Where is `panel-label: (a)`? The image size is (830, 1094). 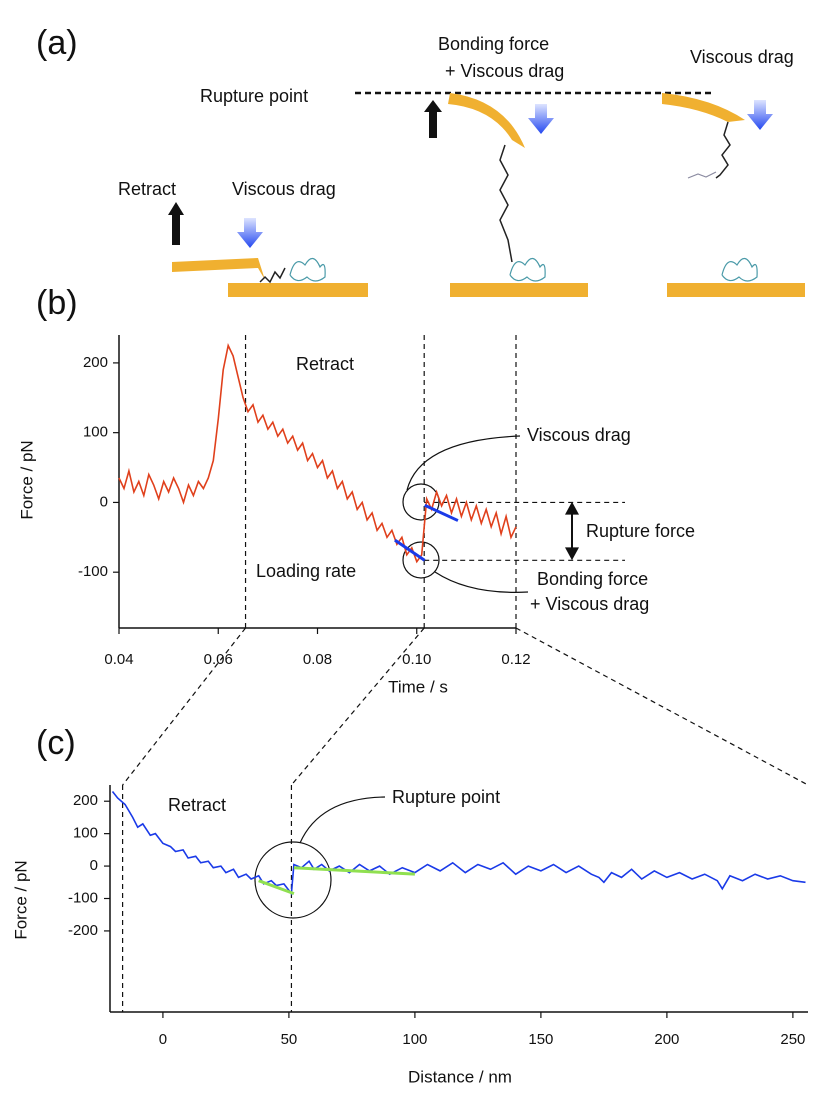
panel-label: (a) is located at coordinates (57, 43).